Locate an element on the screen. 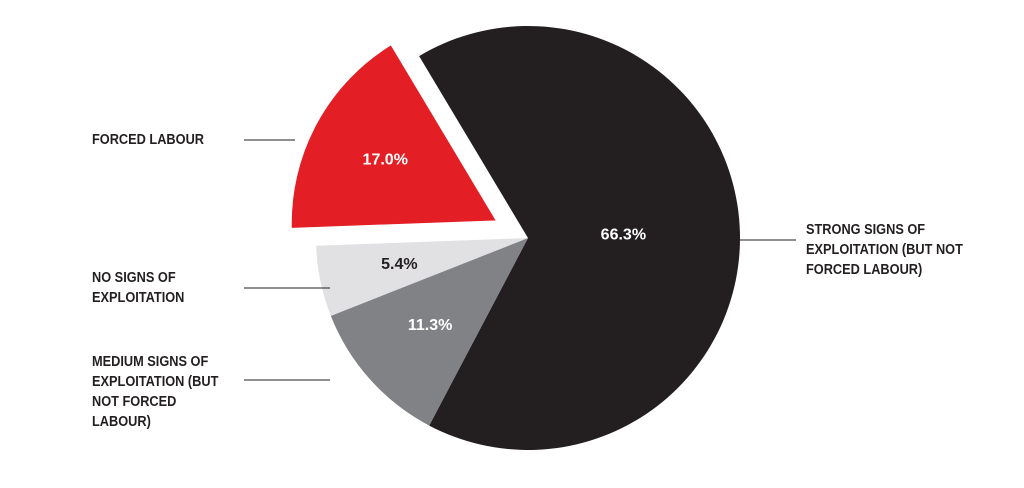 The image size is (1024, 488). value-label: 5.4% is located at coordinates (399, 264).